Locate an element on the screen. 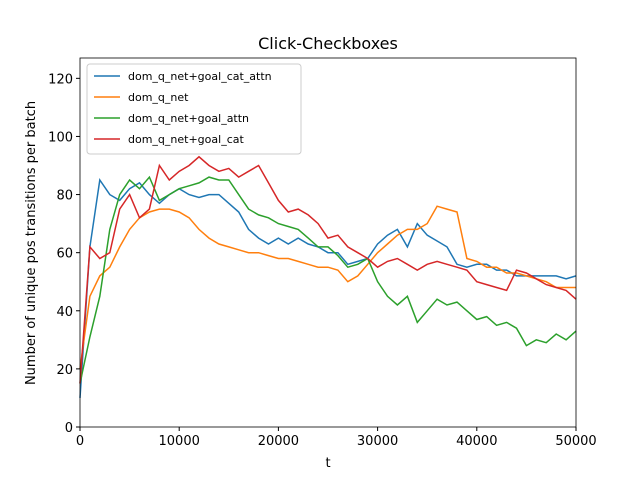 This screenshot has height=480, width=640. x-tick-label: 40000 is located at coordinates (476, 441).